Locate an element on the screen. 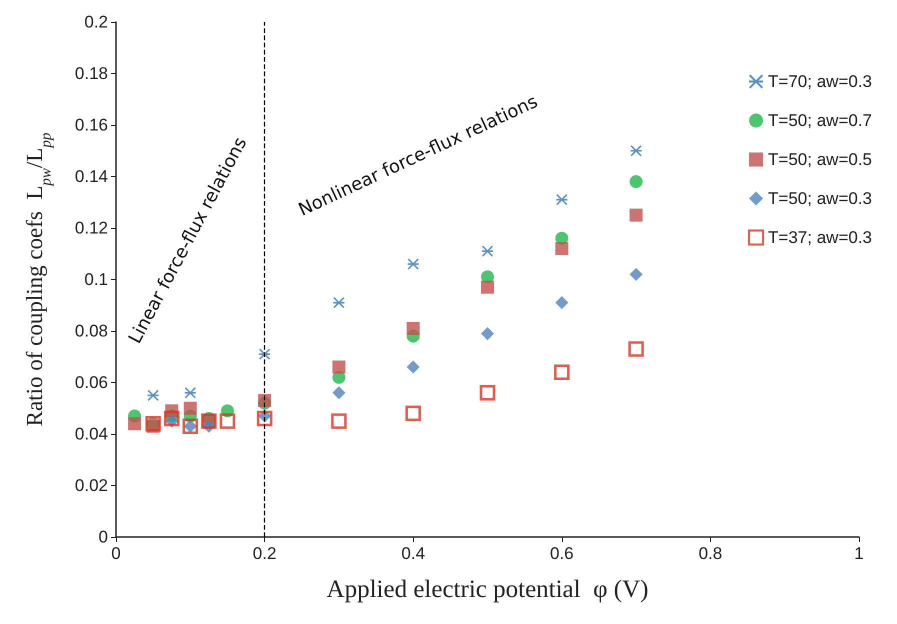  x-tick-label: 1 is located at coordinates (859, 553).